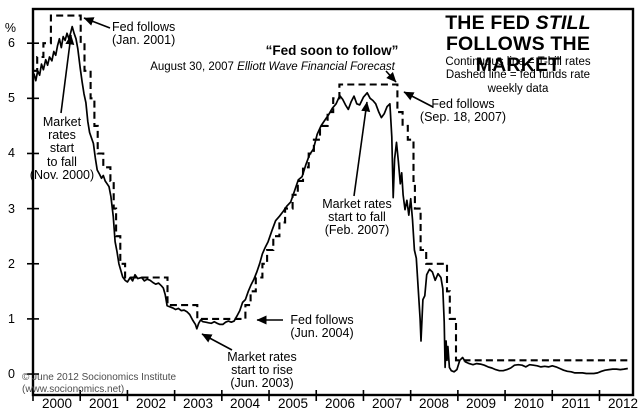 The image size is (640, 411). I want to click on legend-frequency-note: weekly data, so click(518, 88).